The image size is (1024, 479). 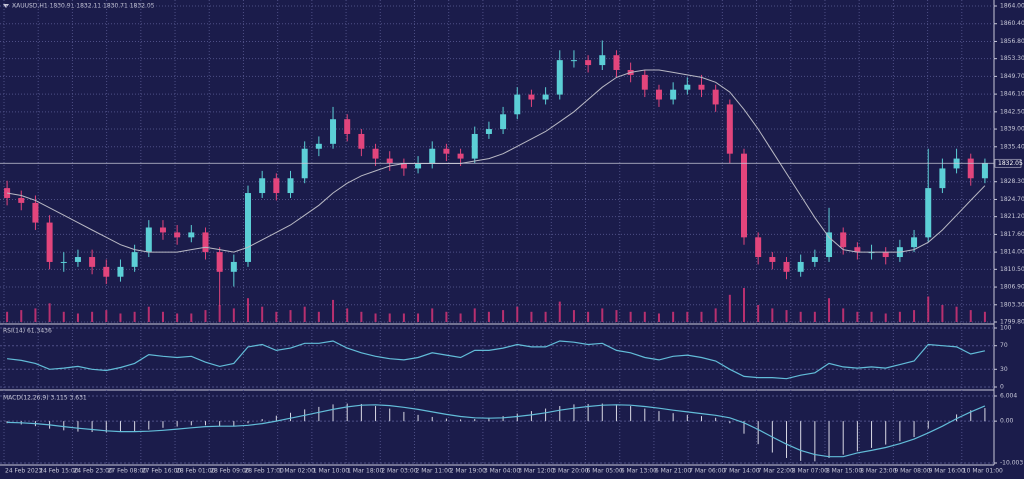 What do you see at coordinates (502, 471) in the screenshot?
I see `x-tick-label: 3 Mar 04:00` at bounding box center [502, 471].